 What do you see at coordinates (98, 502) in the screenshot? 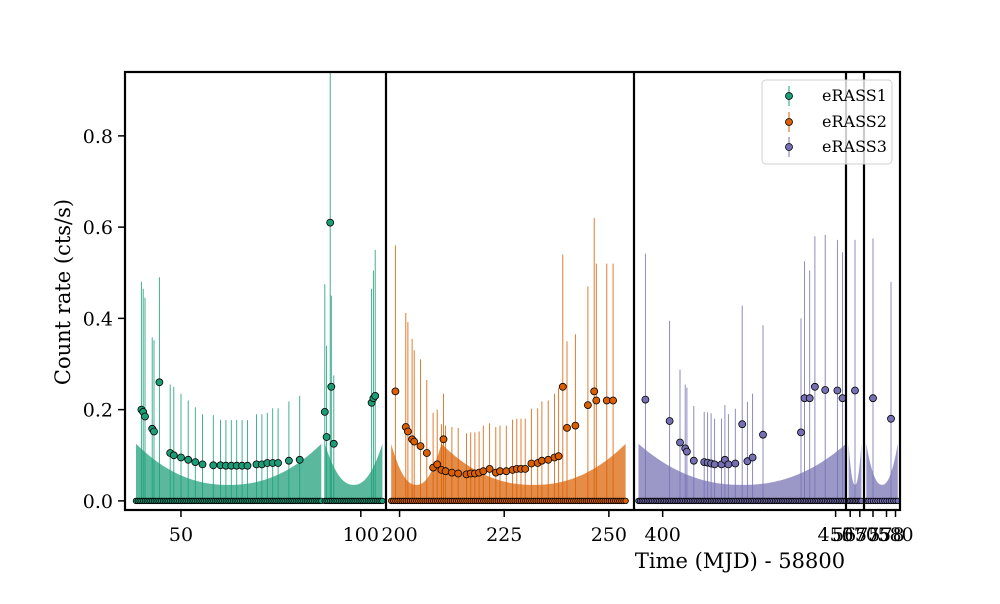
I see `y-tick-label: 0.0` at bounding box center [98, 502].